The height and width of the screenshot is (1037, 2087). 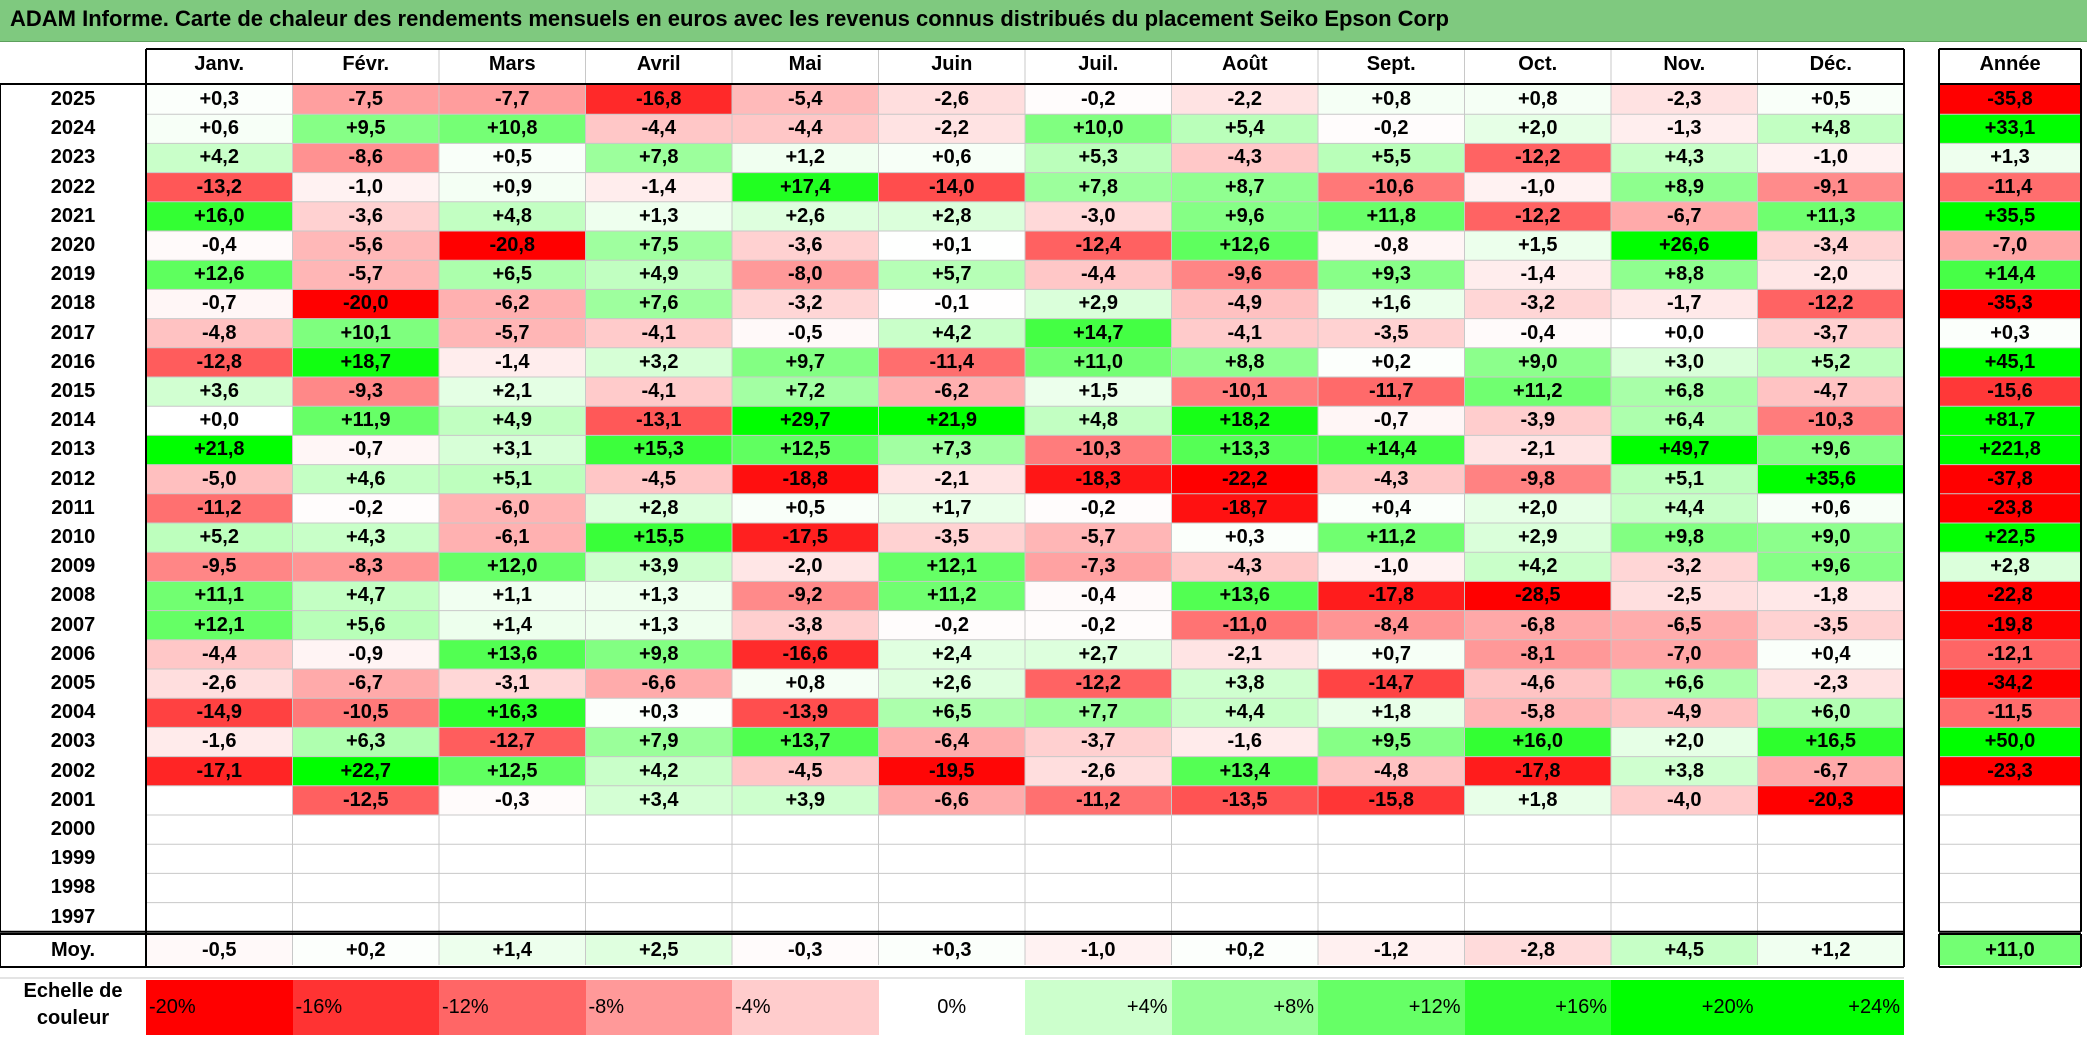 What do you see at coordinates (805, 392) in the screenshot?
I see `heatmap-cell: +7,2` at bounding box center [805, 392].